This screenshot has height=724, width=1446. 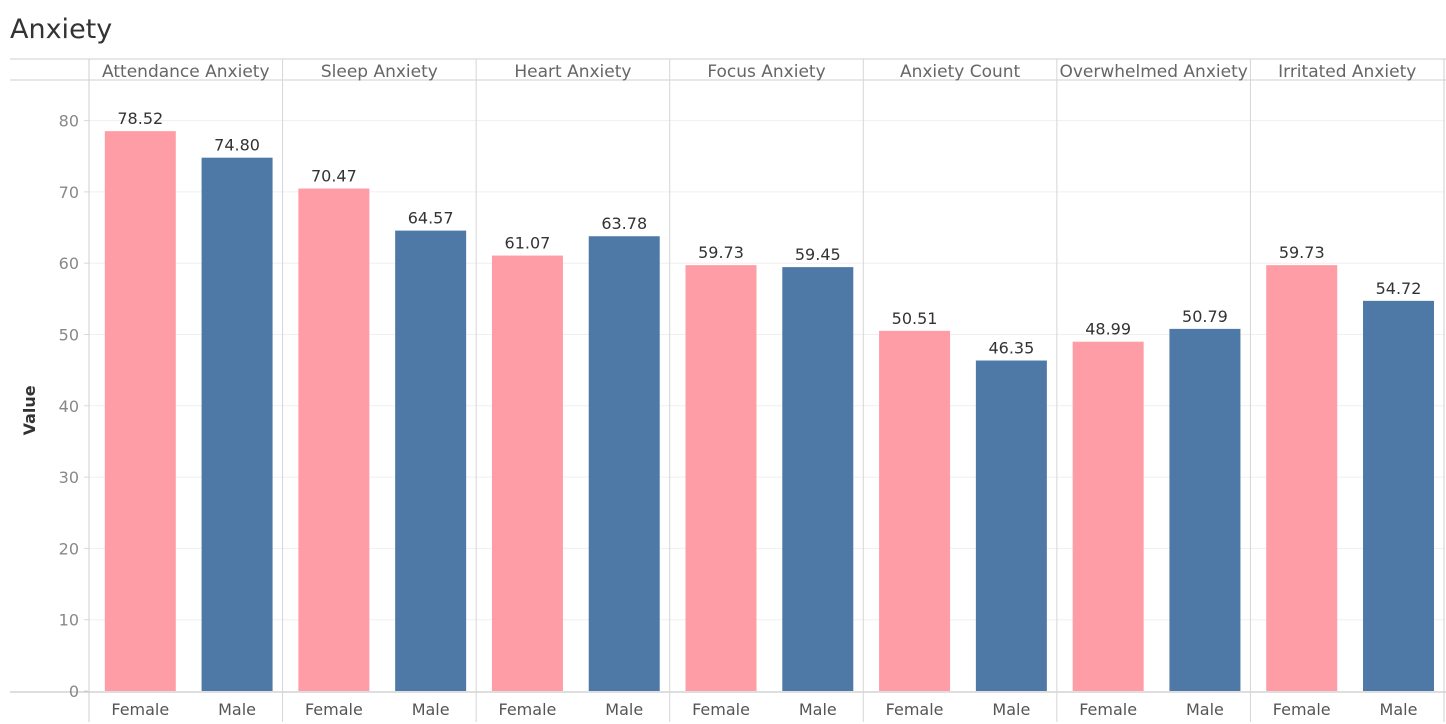 I want to click on panel-header: Focus Anxiety, so click(x=766, y=72).